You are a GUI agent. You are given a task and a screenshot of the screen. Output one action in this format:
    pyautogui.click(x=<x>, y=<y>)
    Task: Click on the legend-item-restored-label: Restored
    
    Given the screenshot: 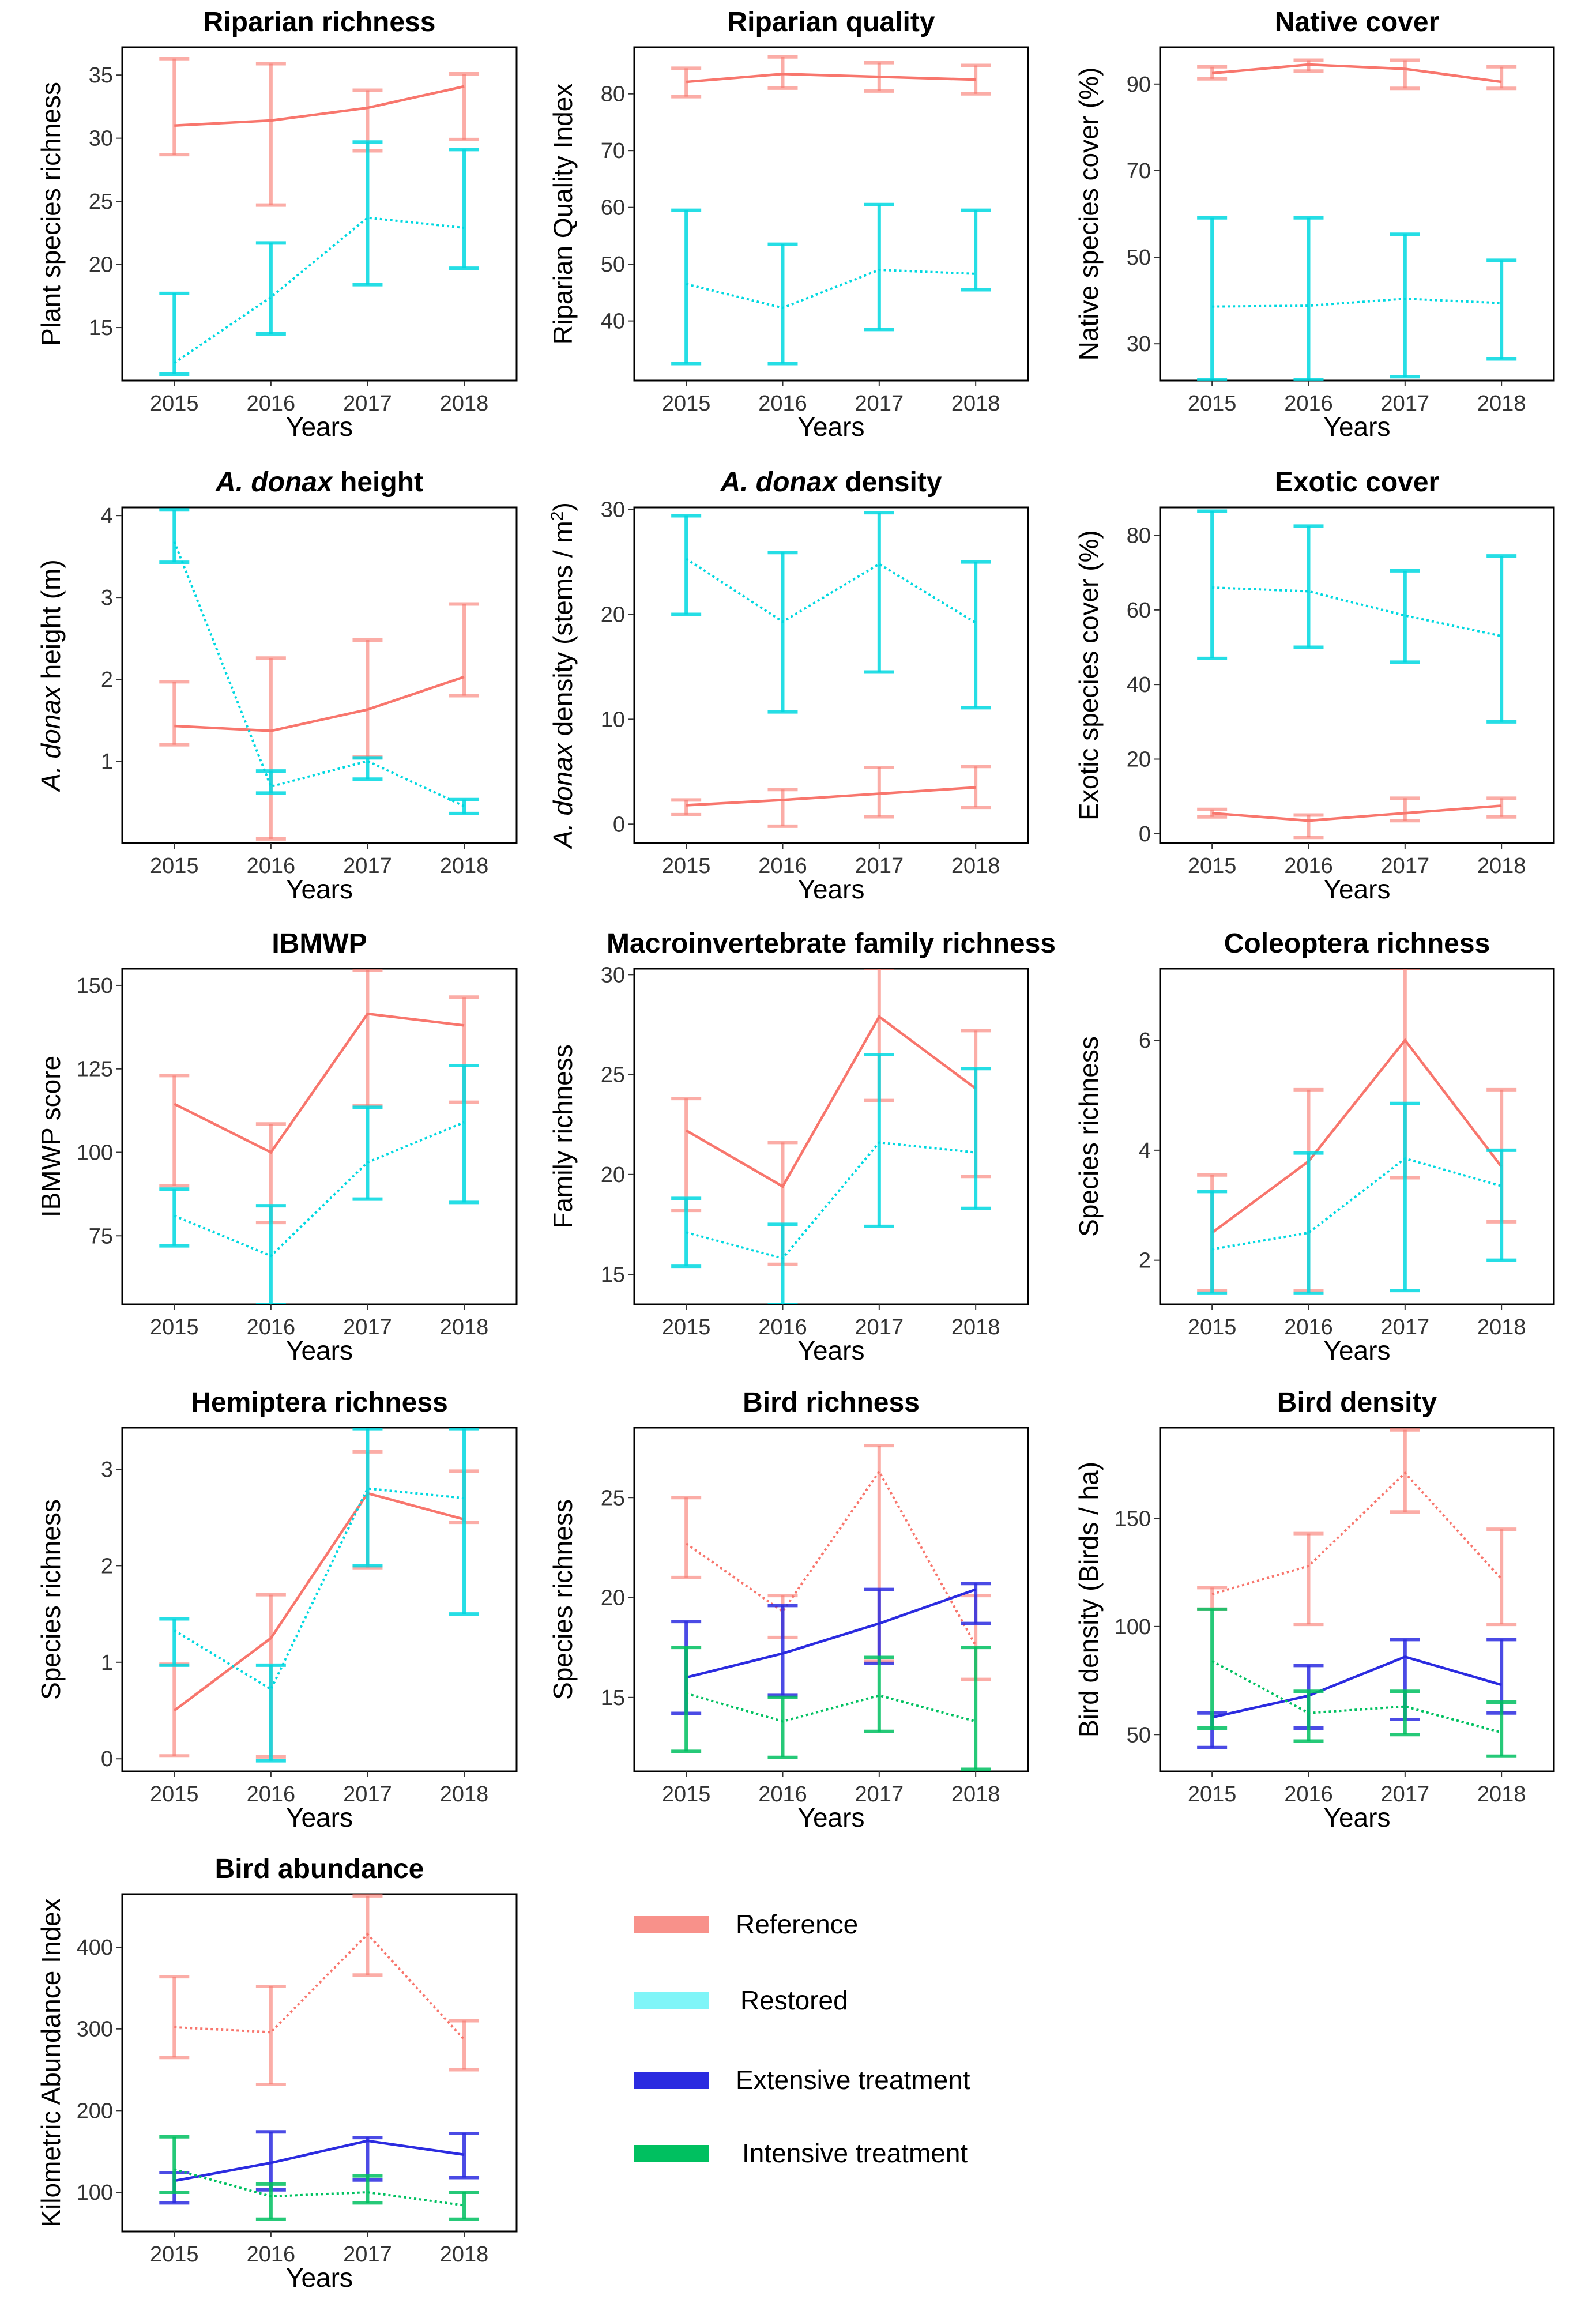 What is the action you would take?
    pyautogui.click(x=794, y=2000)
    